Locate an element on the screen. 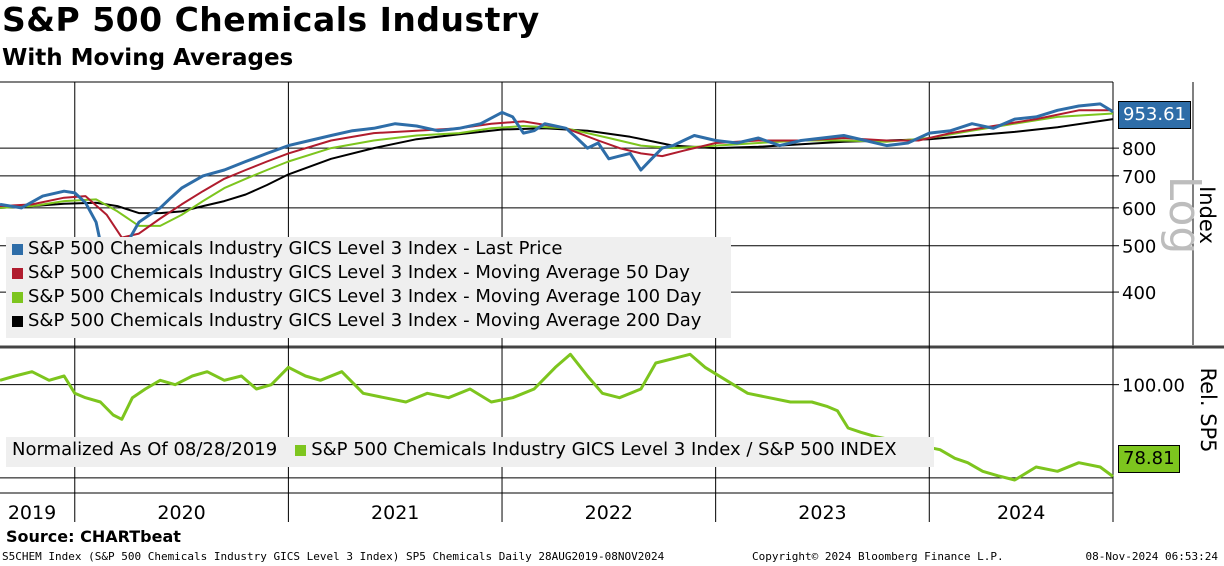 Image resolution: width=1224 pixels, height=566 pixels. legend-swatch-last-price is located at coordinates (17, 249).